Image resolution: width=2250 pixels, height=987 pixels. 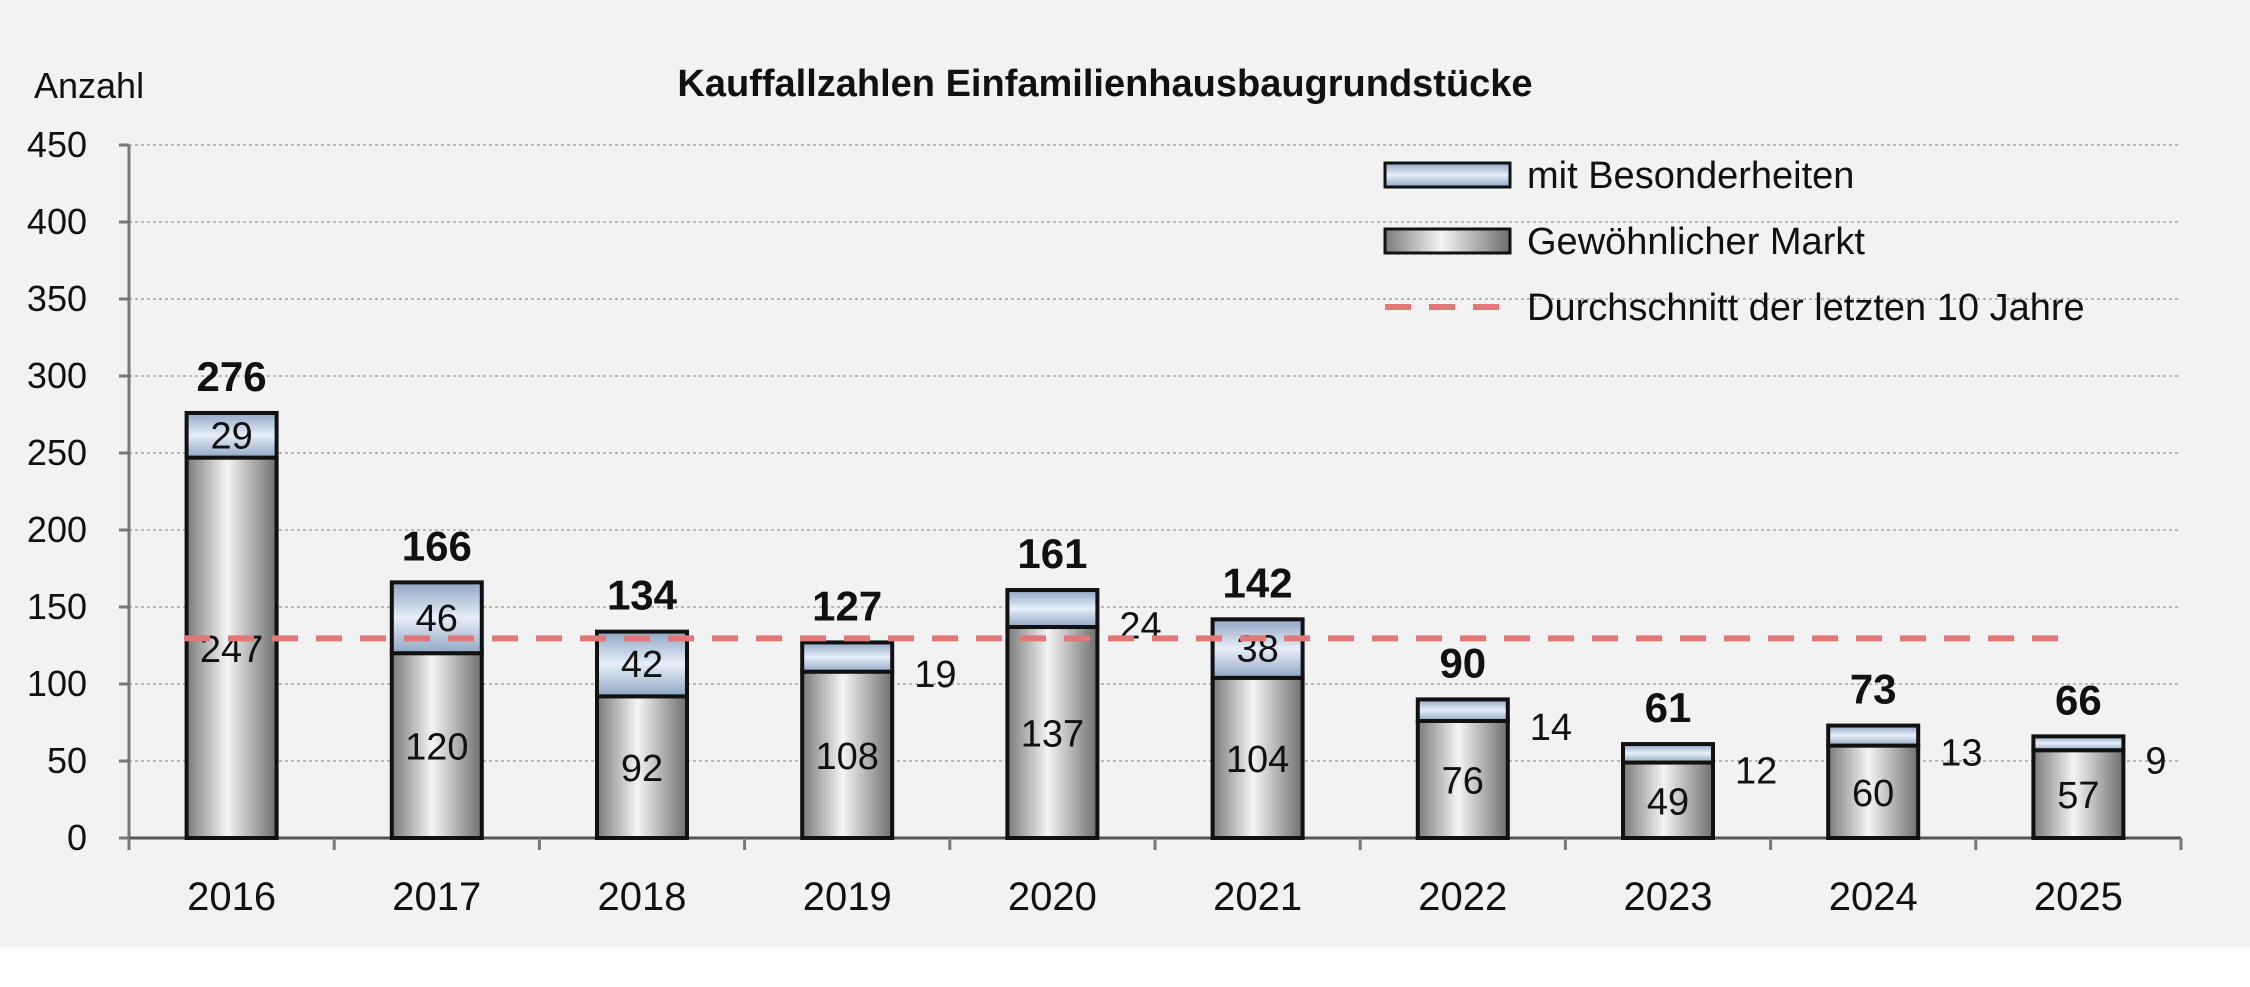 I want to click on data-label-mit-besonderheiten: 42, so click(x=642, y=665).